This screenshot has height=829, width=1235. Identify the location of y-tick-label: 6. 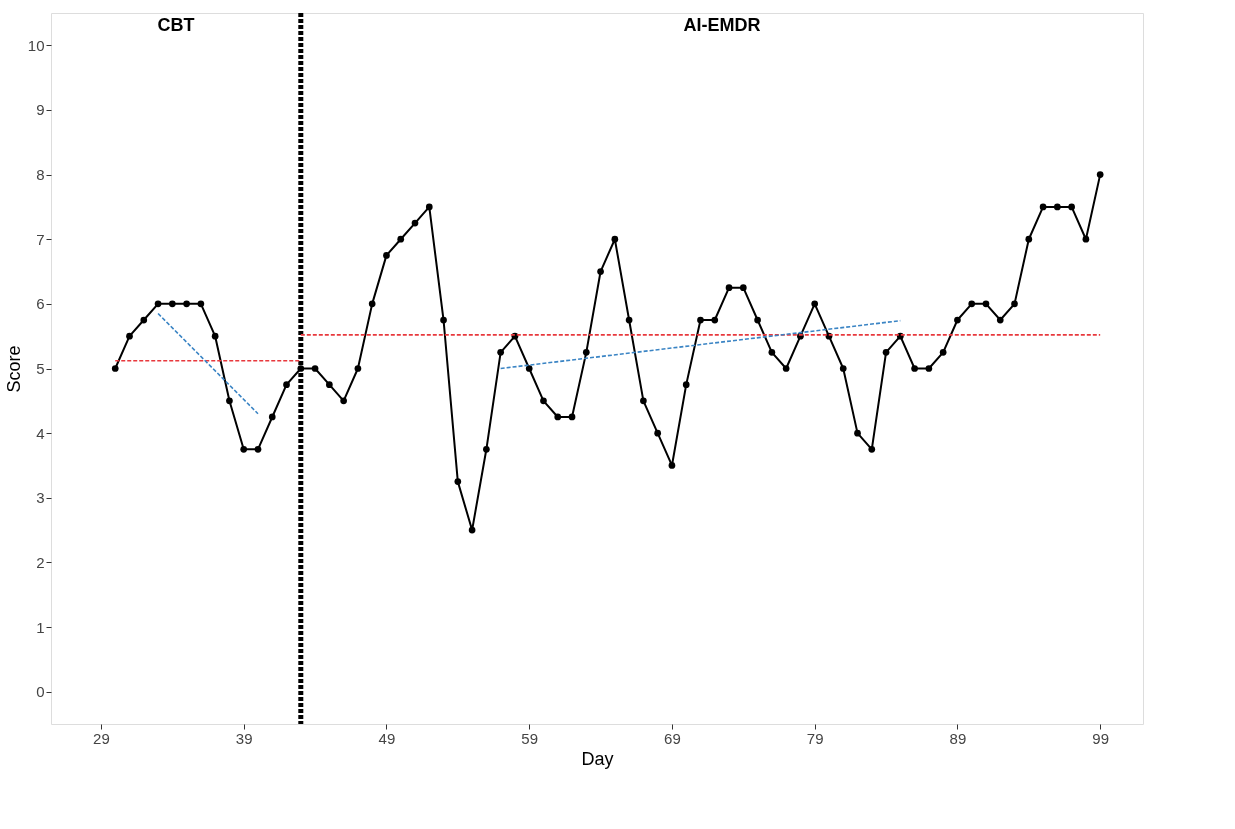
(40, 304).